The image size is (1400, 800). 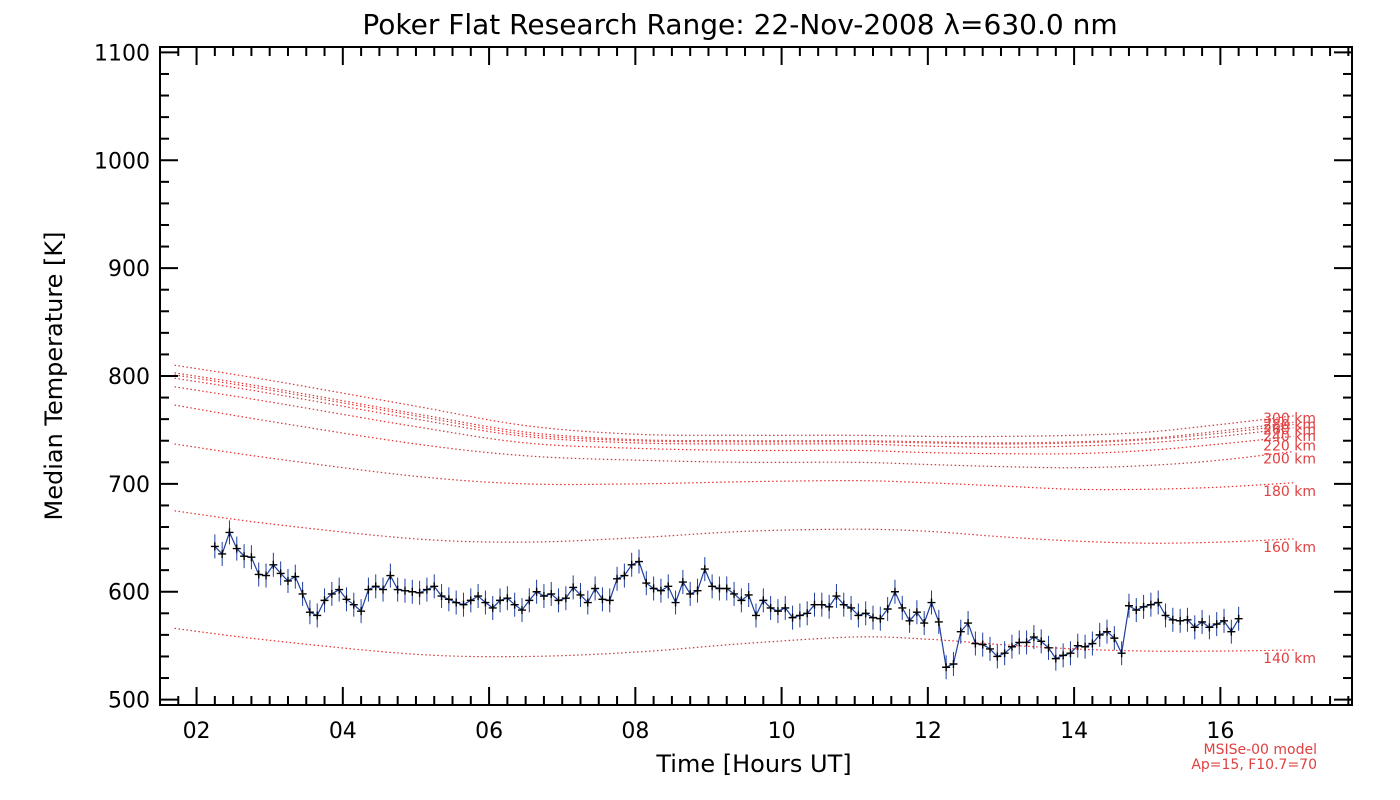 What do you see at coordinates (753, 764) in the screenshot?
I see `x-axis-label: Time [Hours UT]` at bounding box center [753, 764].